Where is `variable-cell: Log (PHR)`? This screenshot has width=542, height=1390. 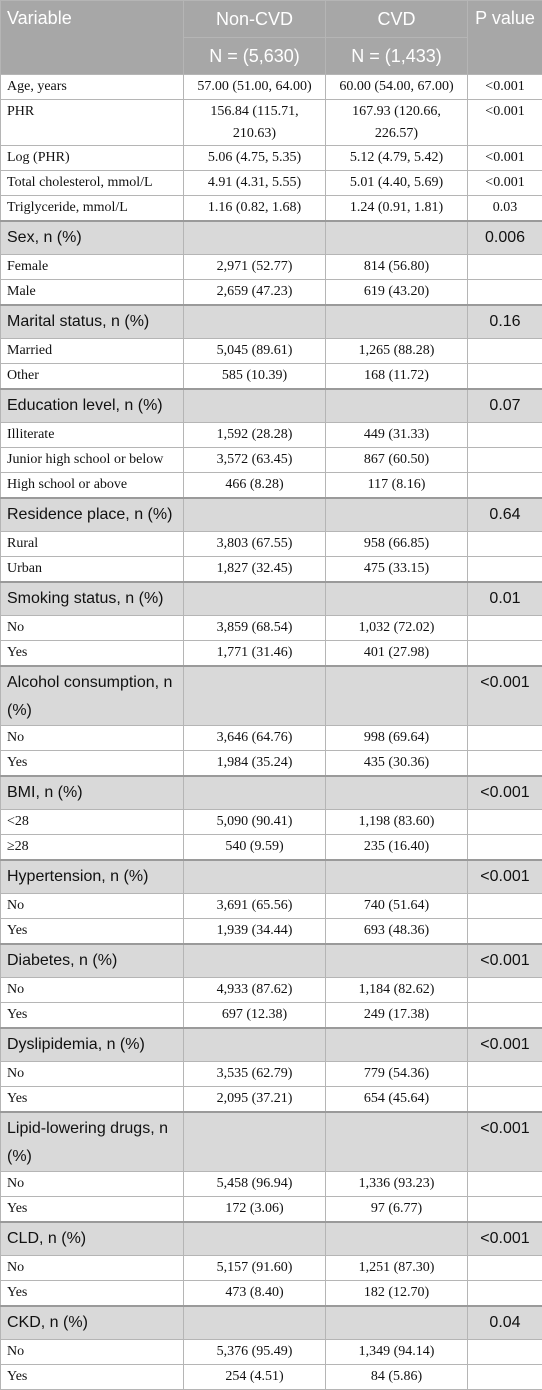
variable-cell: Log (PHR) is located at coordinates (92, 158).